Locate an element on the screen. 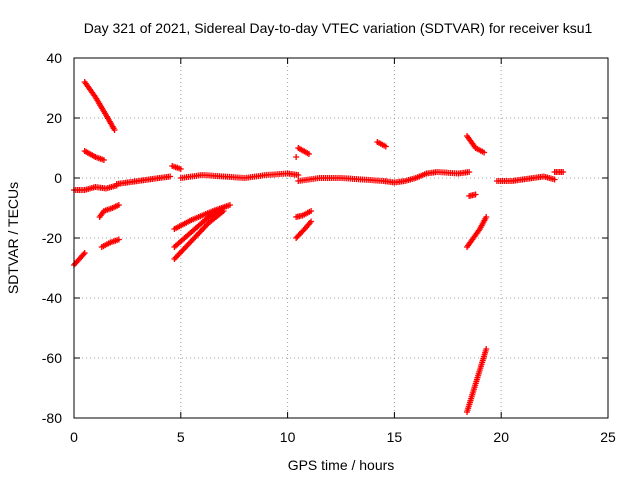 The height and width of the screenshot is (480, 640). x-tick-label: 10 is located at coordinates (288, 437).